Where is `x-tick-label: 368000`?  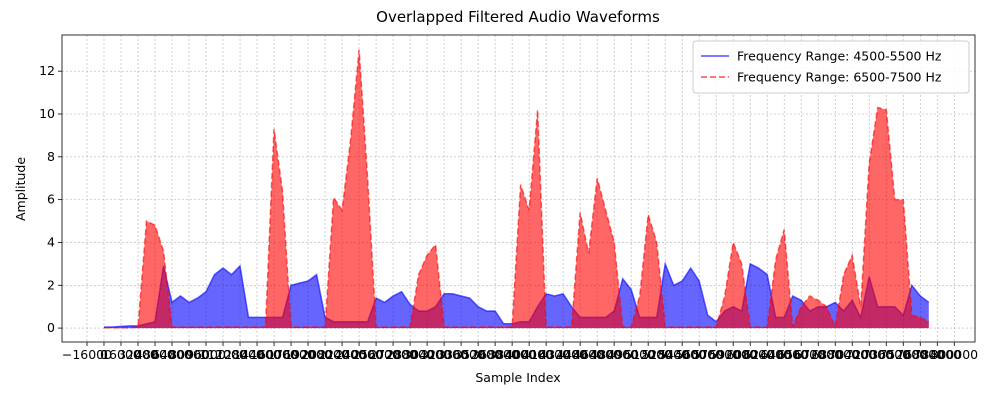
x-tick-label: 368000 is located at coordinates (495, 354).